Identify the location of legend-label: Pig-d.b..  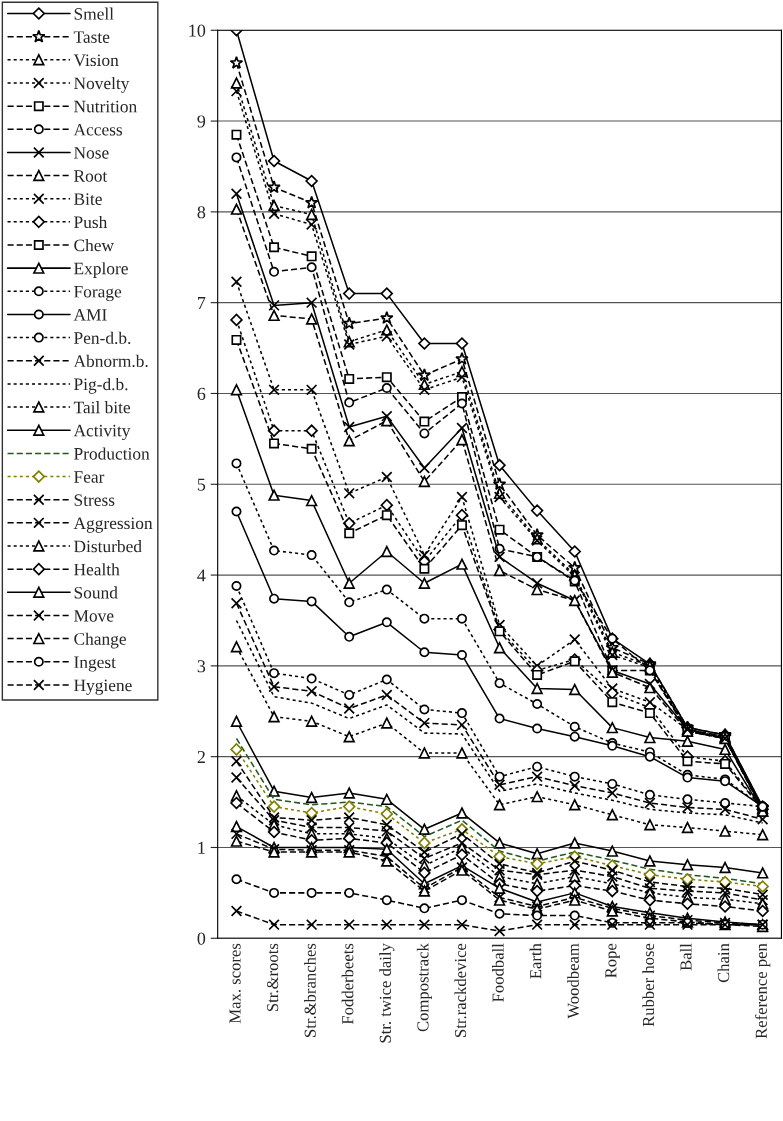
(101, 385).